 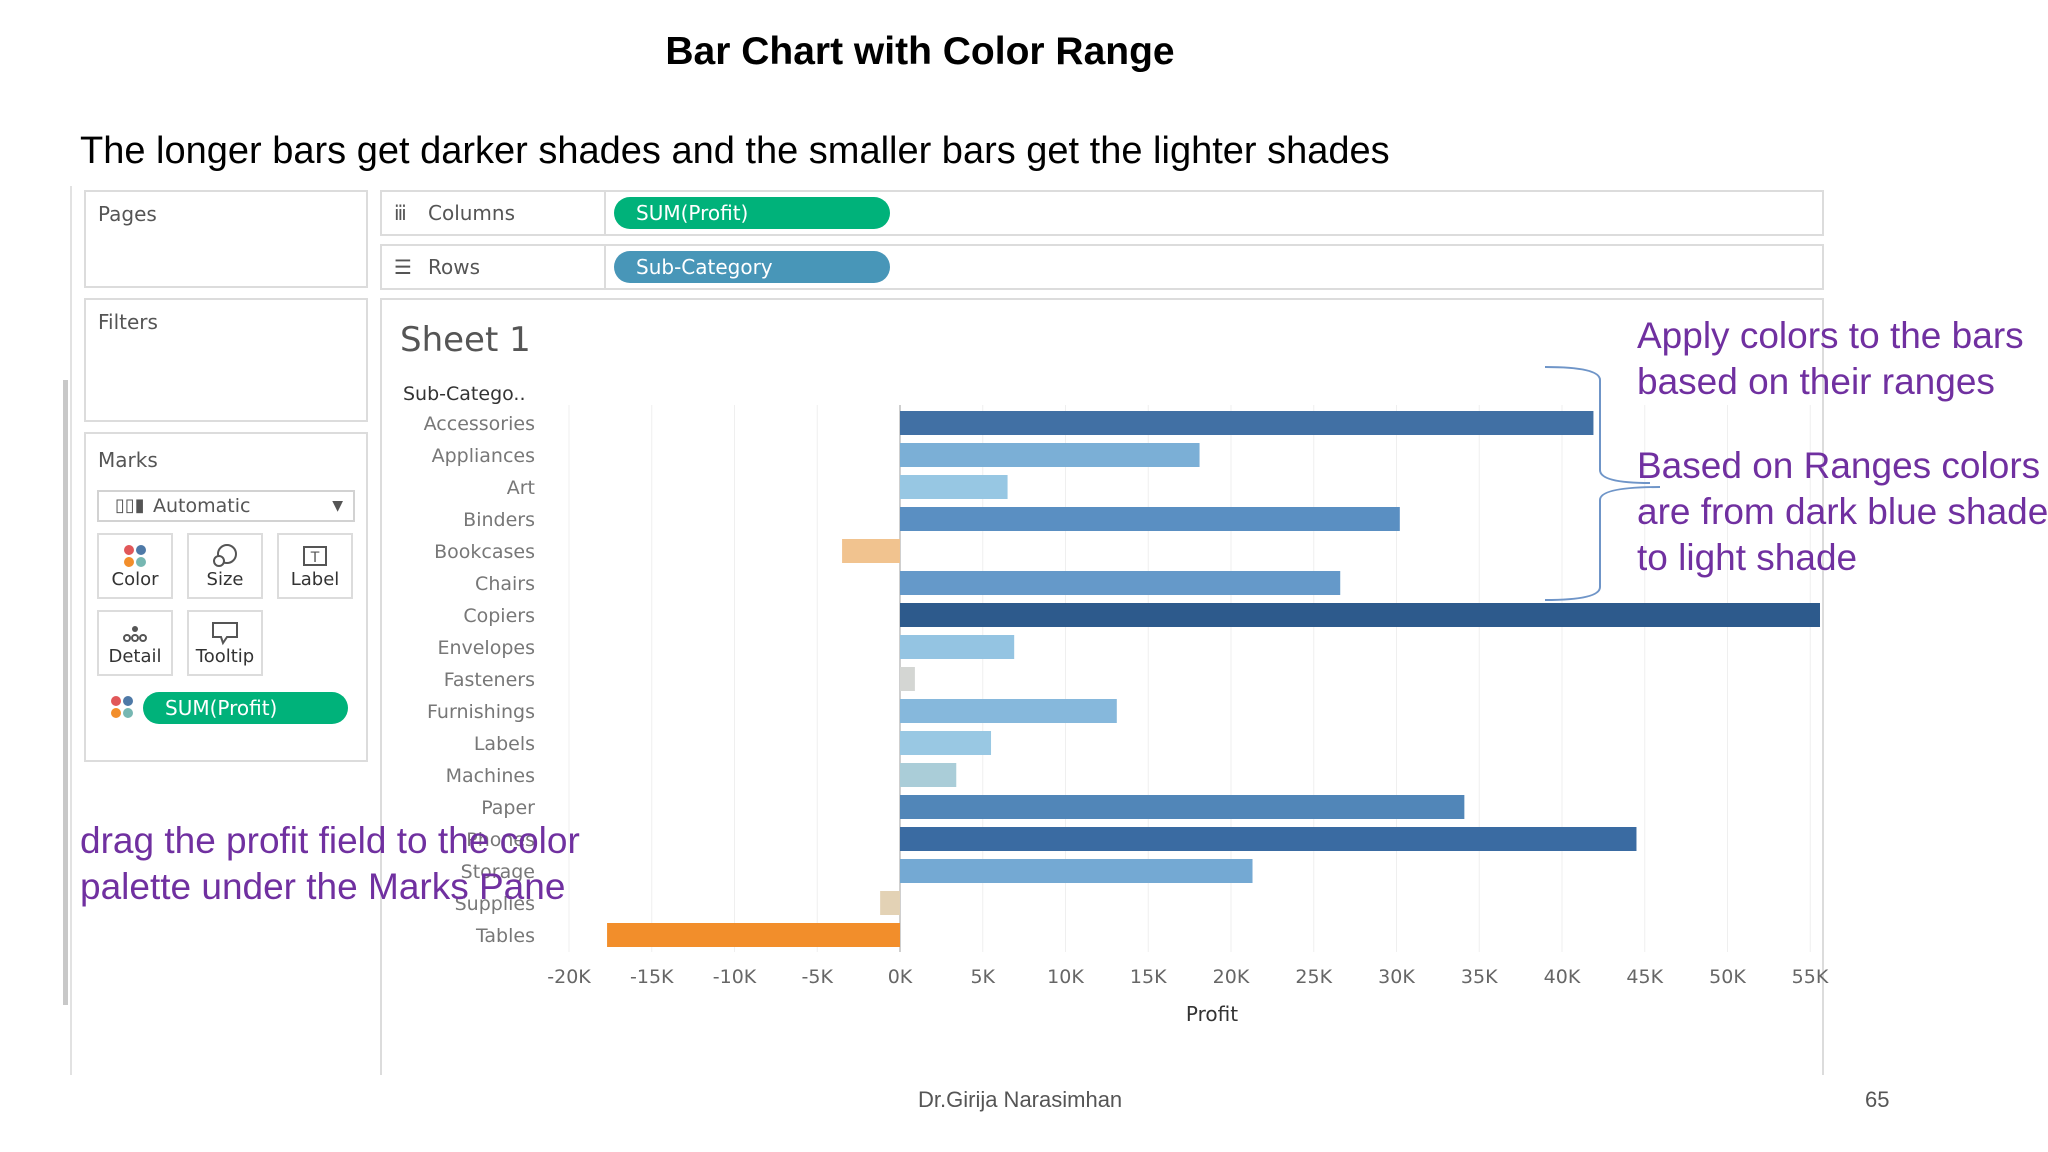 What do you see at coordinates (652, 977) in the screenshot?
I see `x-tick-label: -15K` at bounding box center [652, 977].